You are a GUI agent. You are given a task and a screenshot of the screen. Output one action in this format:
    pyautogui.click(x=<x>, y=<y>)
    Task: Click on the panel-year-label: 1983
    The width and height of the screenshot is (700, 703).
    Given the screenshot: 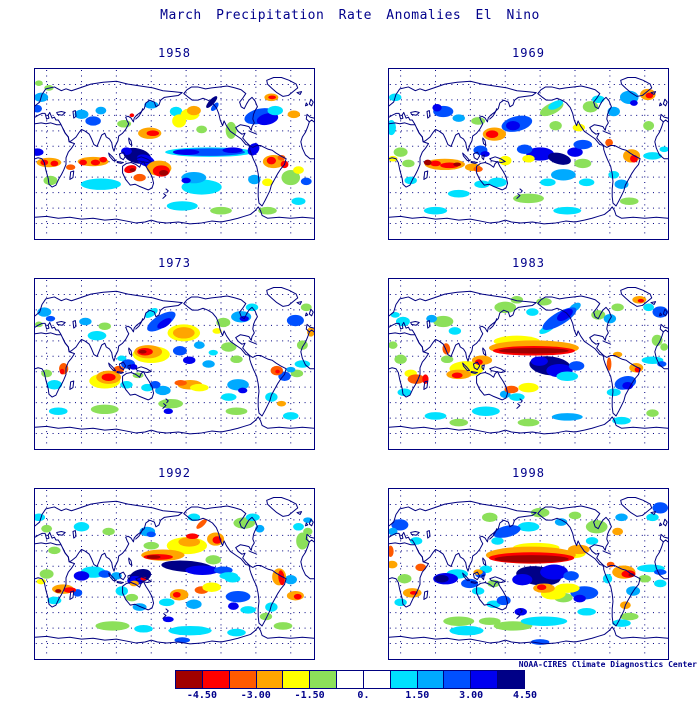 What is the action you would take?
    pyautogui.click(x=528, y=263)
    